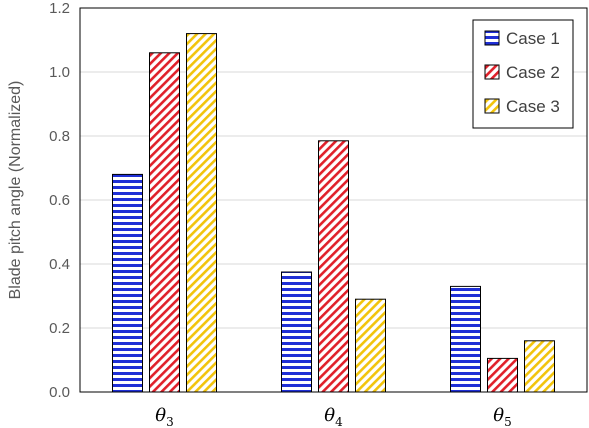 The height and width of the screenshot is (428, 589). Describe the element at coordinates (502, 416) in the screenshot. I see `x-tick-label: θ5` at that location.